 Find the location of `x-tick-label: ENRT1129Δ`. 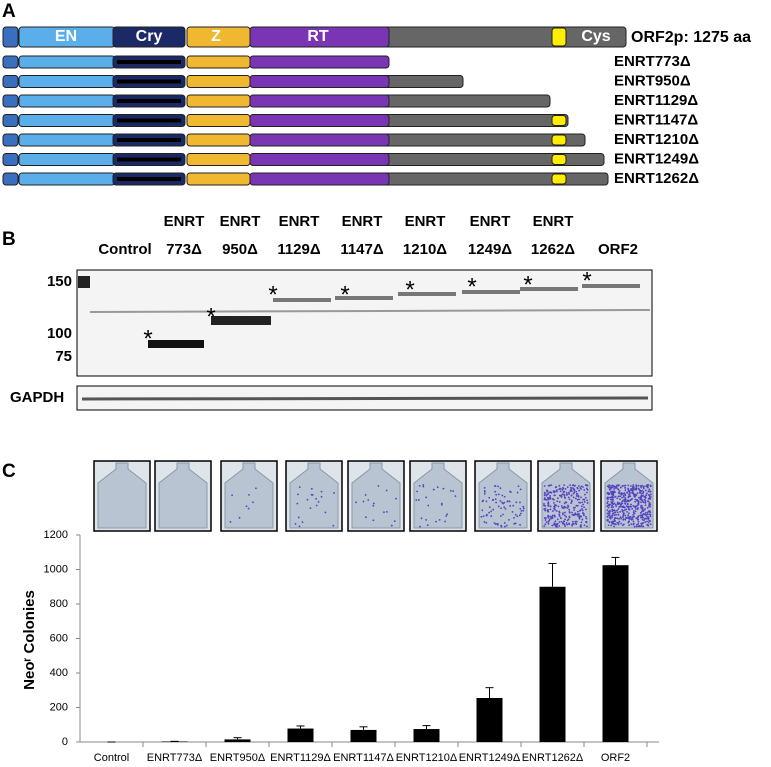

x-tick-label: ENRT1129Δ is located at coordinates (300, 758).